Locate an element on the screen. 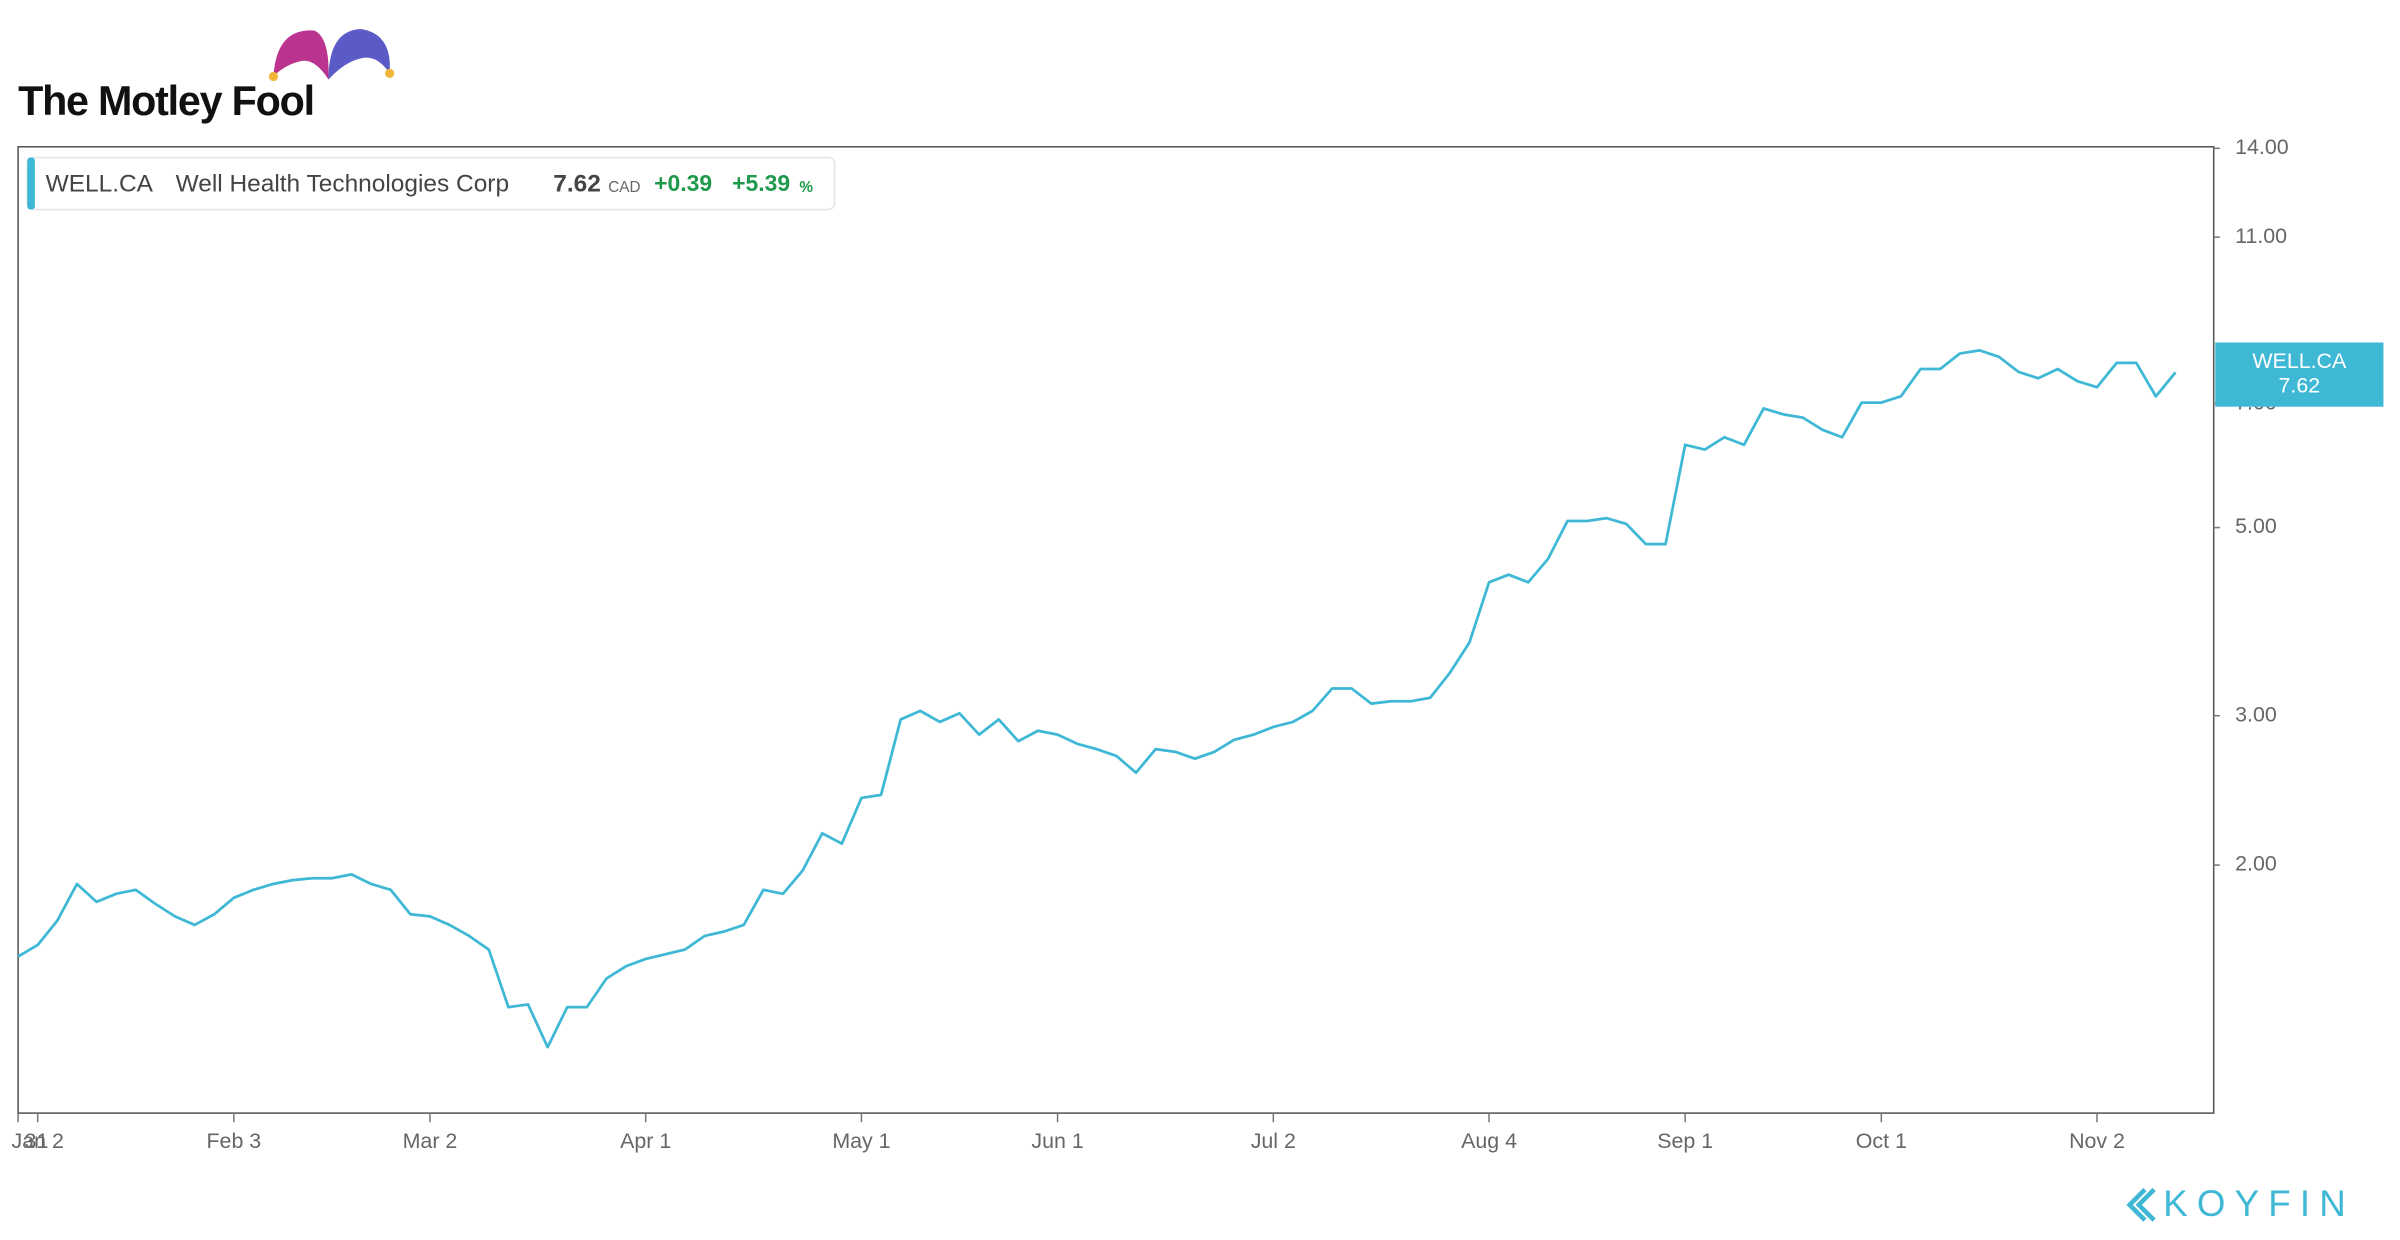  watermark: KOYFIN is located at coordinates (2240, 1203).